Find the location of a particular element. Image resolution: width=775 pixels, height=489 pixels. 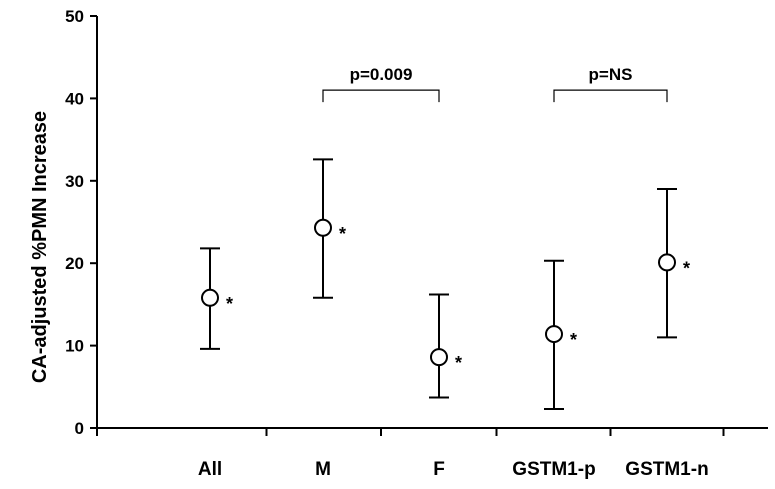

y-tick-label: 50 is located at coordinates (74, 16).